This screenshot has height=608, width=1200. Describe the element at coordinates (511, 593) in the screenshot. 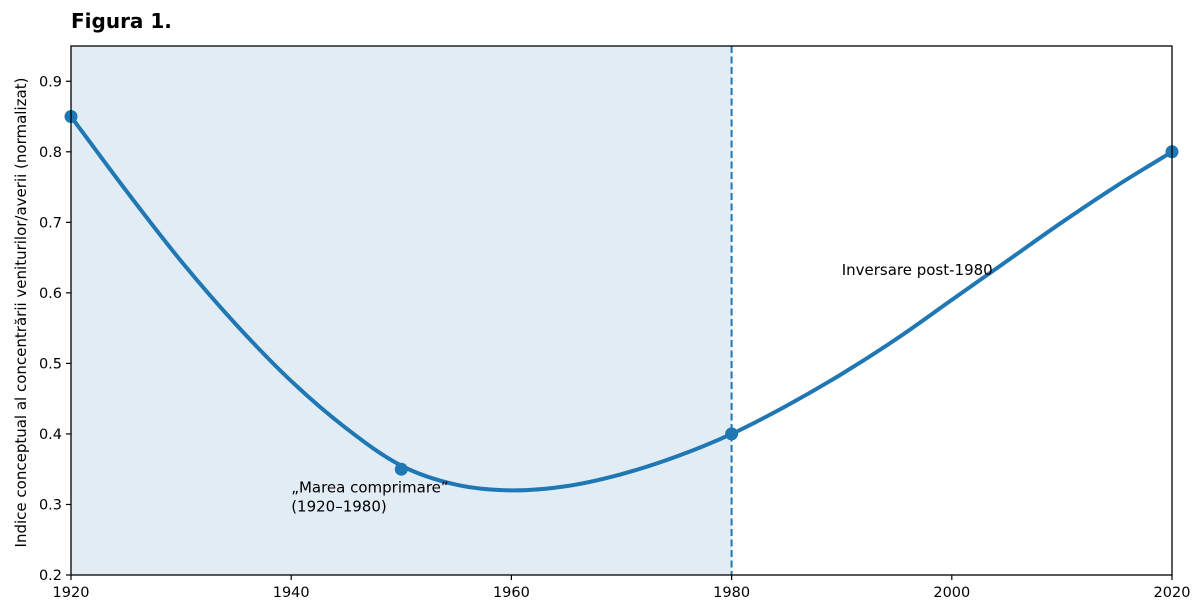

I see `x-tick-label: 1960` at that location.